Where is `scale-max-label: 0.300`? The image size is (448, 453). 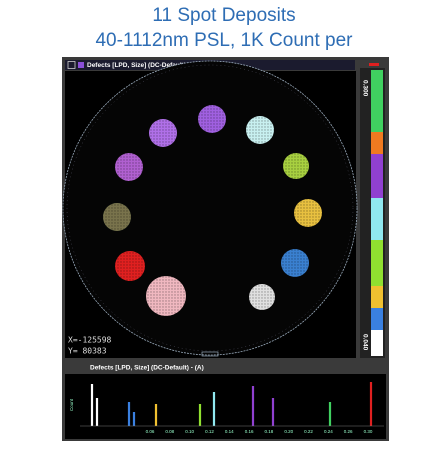 scale-max-label: 0.300 is located at coordinates (364, 88).